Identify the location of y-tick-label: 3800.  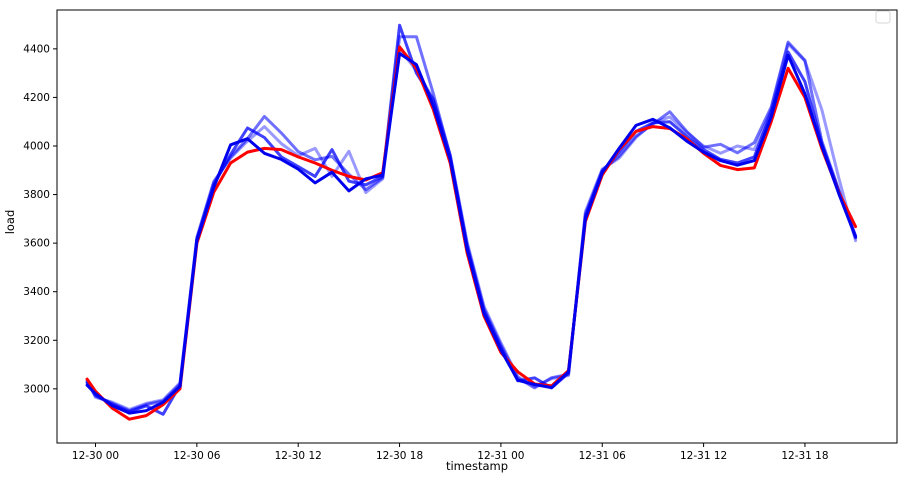
(36, 195).